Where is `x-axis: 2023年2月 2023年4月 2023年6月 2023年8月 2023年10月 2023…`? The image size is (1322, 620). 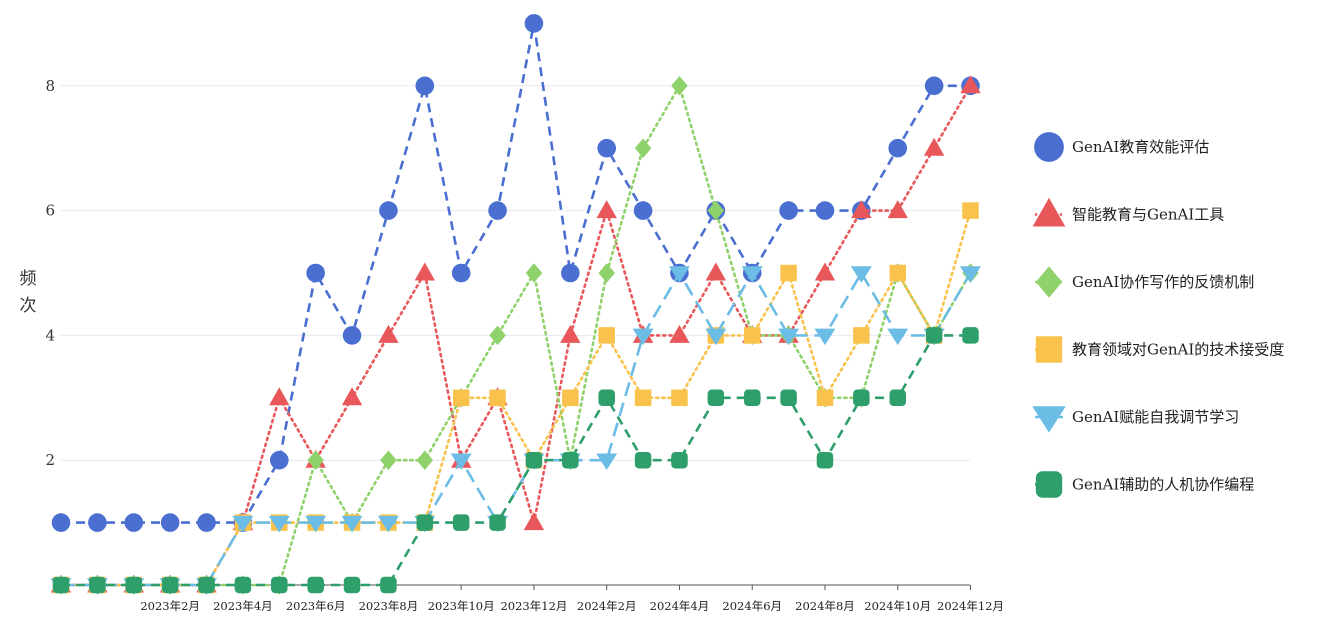 x-axis: 2023年2月 2023年4月 2023年6月 2023年8月 2023年10月 2023… is located at coordinates (532, 598).